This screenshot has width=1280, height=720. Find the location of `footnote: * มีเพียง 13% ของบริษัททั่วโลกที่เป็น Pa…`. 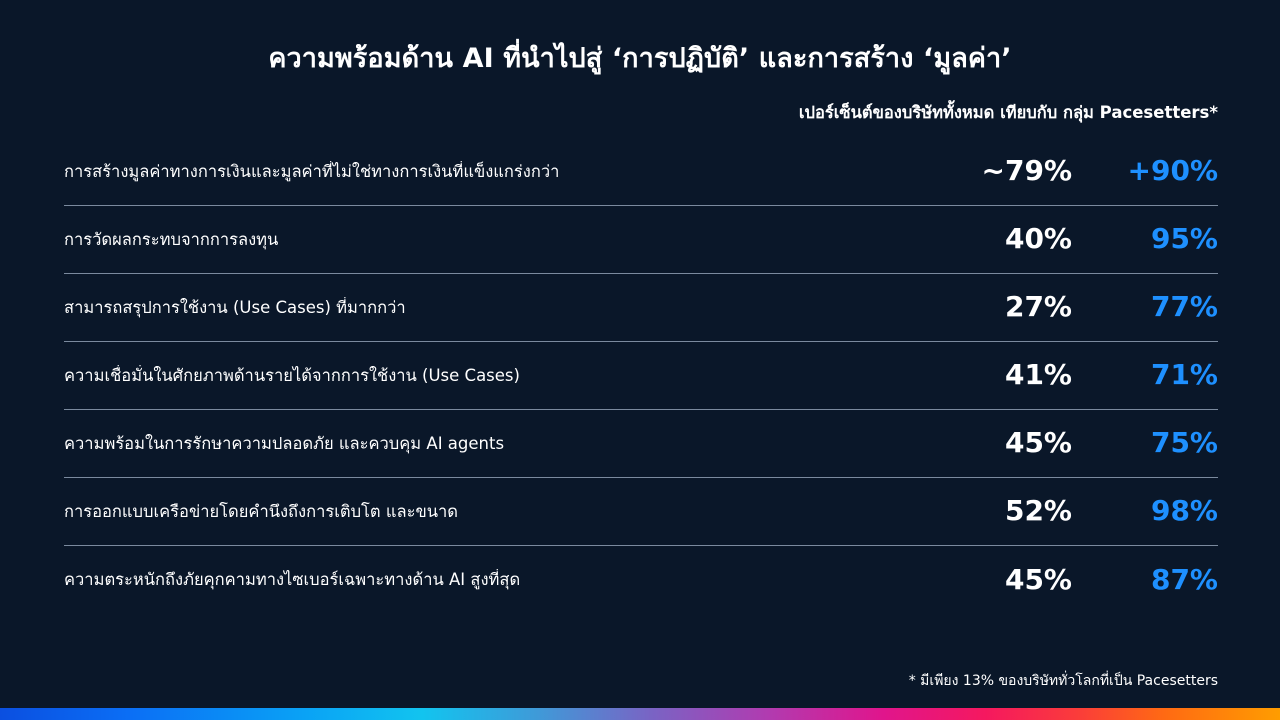

footnote: * มีเพียง 13% ของบริษัททั่วโลกที่เป็น Pa… is located at coordinates (1063, 681).